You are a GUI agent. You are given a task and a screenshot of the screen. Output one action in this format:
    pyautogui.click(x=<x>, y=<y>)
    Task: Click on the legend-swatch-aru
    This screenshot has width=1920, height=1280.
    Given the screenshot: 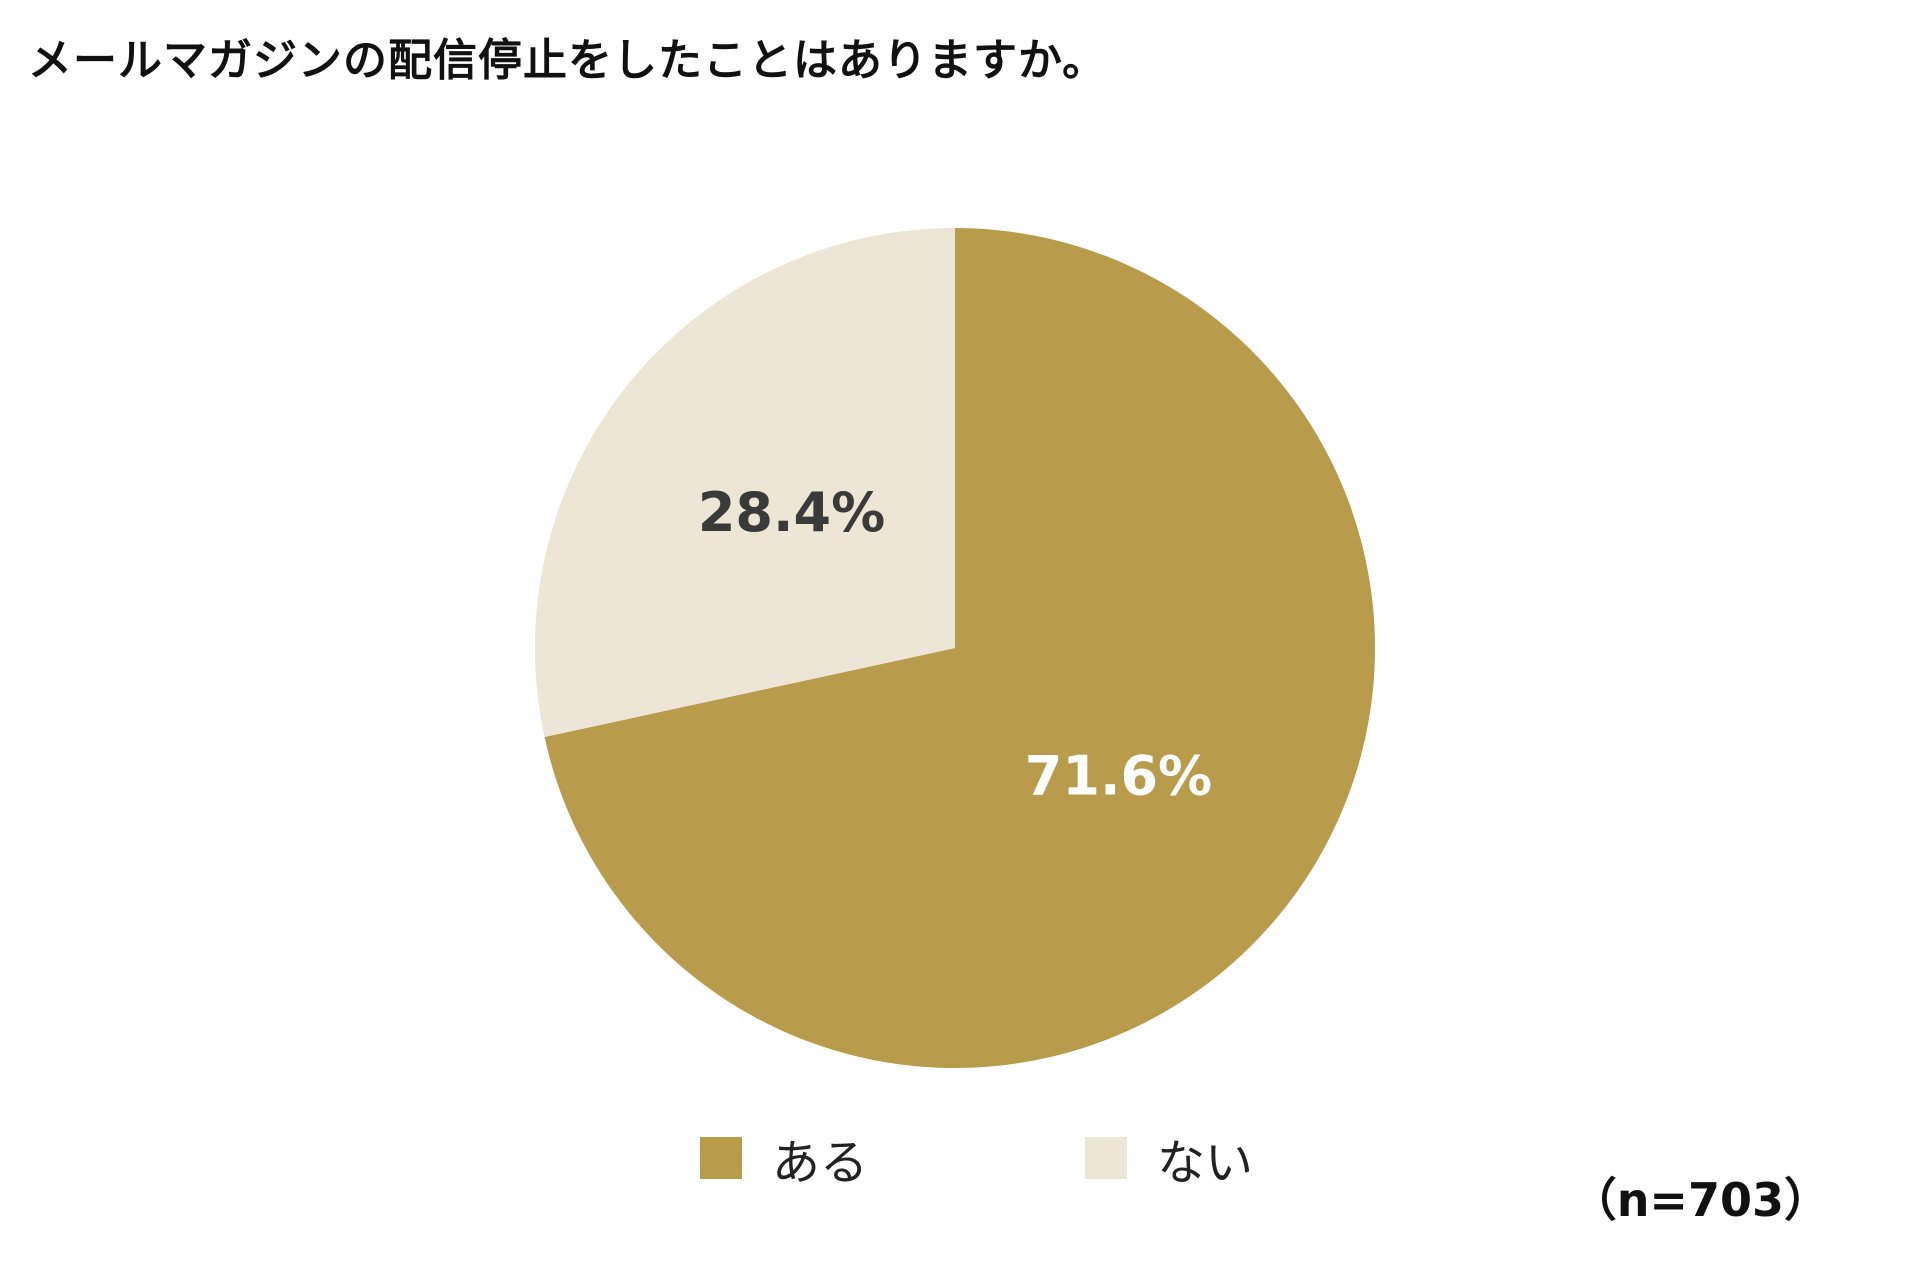 What is the action you would take?
    pyautogui.click(x=721, y=1158)
    